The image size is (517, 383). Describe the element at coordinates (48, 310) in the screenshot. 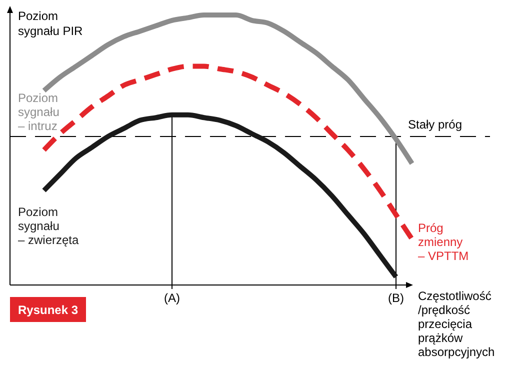

I see `text: Rysunek 3` at that location.